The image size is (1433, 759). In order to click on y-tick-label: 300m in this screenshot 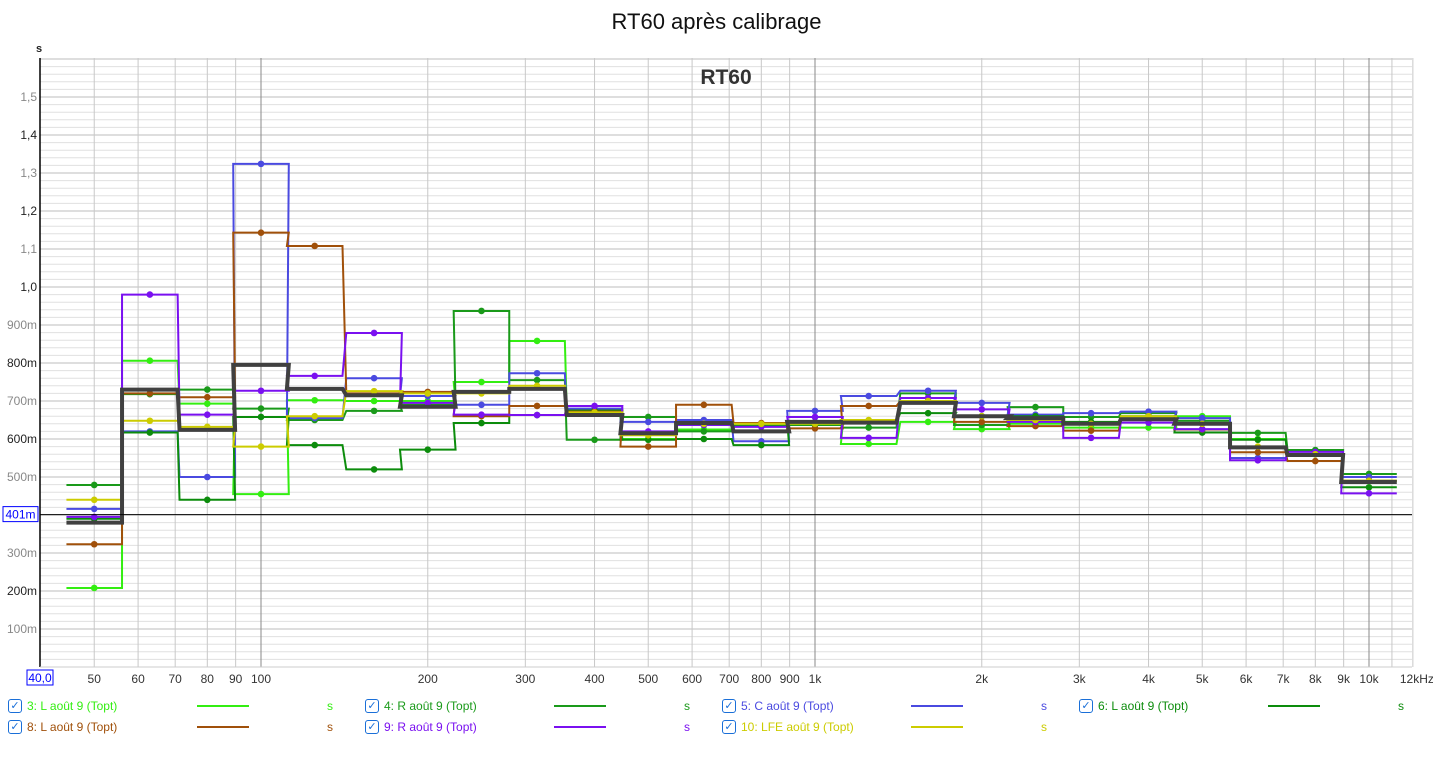, I will do `click(22, 553)`.